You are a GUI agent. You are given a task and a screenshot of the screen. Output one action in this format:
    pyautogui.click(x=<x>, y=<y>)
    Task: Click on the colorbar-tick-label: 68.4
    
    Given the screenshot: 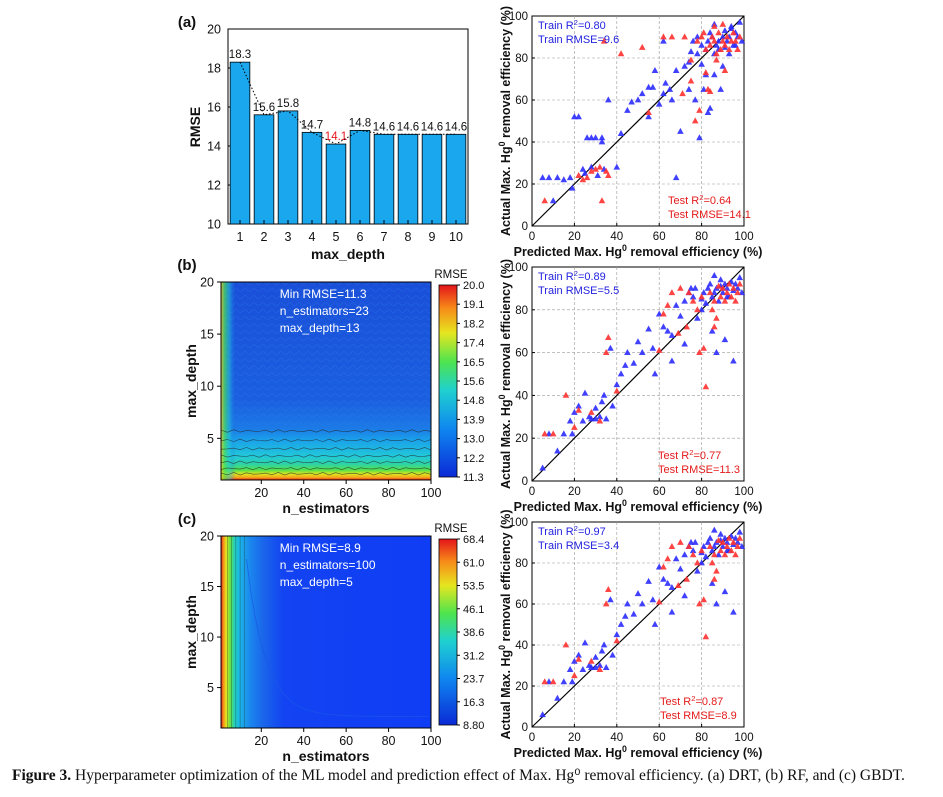 What is the action you would take?
    pyautogui.click(x=473, y=540)
    